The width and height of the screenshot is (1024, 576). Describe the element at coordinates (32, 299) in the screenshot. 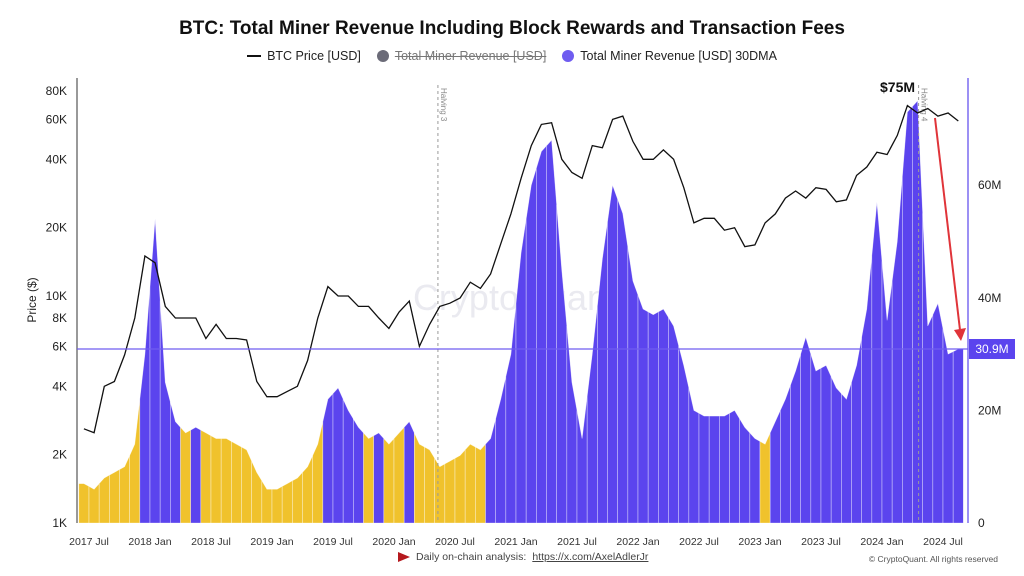

I see `y-axis-label: Price ($)` at that location.